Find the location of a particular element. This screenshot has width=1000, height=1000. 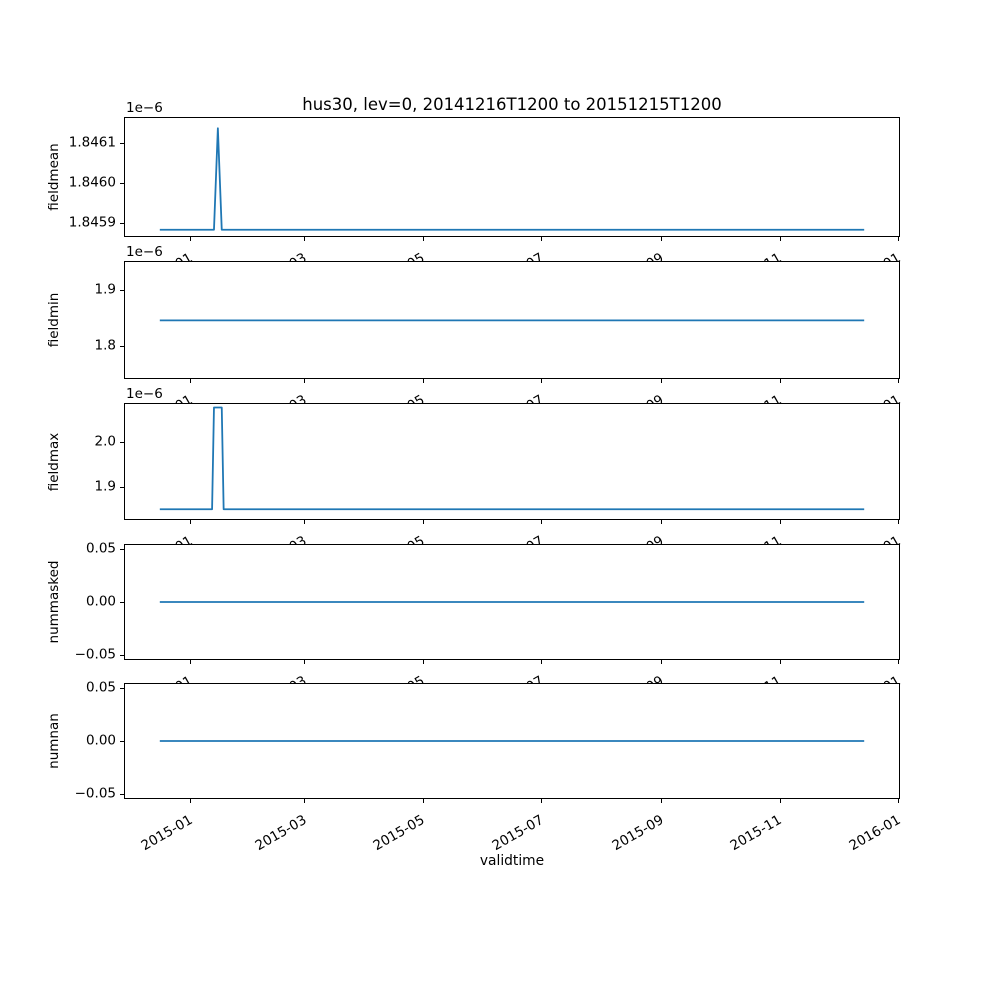

line-series-numnan is located at coordinates (512, 741).